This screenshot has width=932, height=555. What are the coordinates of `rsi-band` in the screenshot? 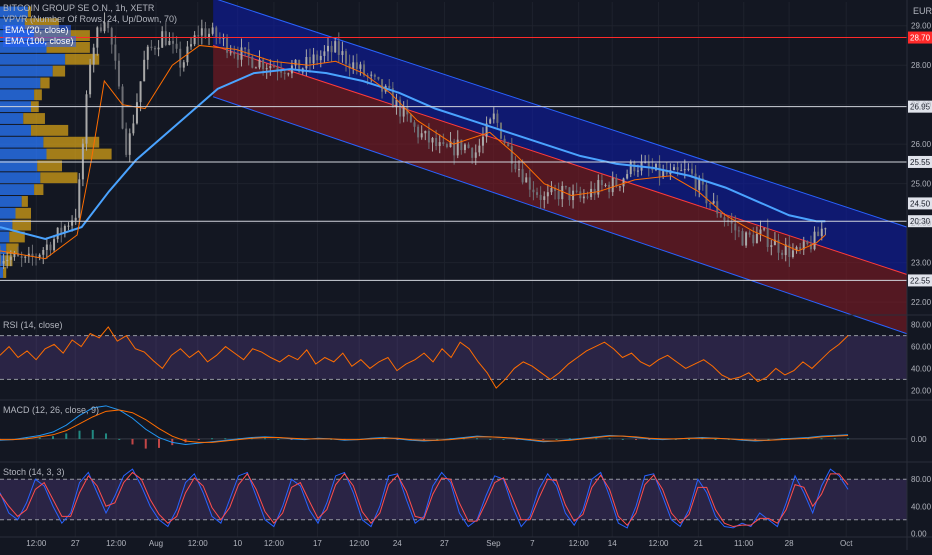 It's located at (453, 357).